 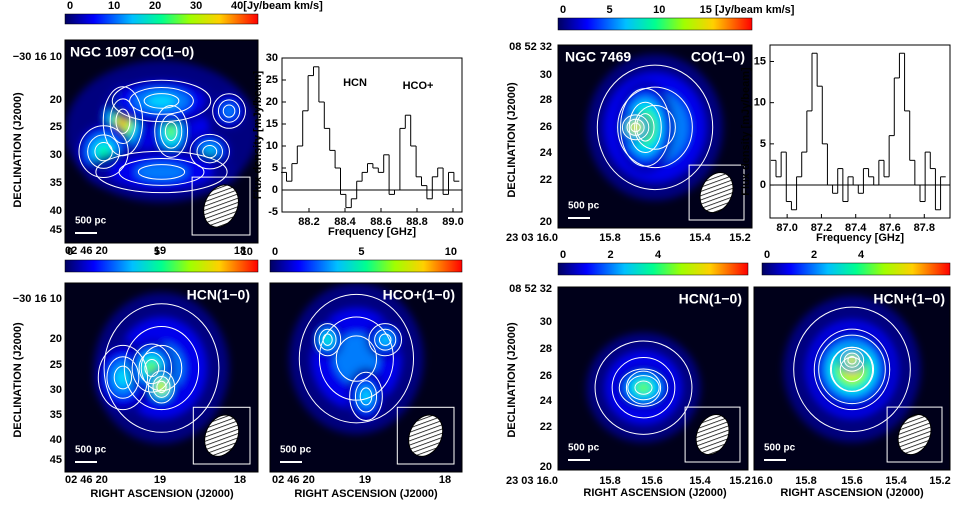 I want to click on y-tick-label: 0, so click(x=275, y=190).